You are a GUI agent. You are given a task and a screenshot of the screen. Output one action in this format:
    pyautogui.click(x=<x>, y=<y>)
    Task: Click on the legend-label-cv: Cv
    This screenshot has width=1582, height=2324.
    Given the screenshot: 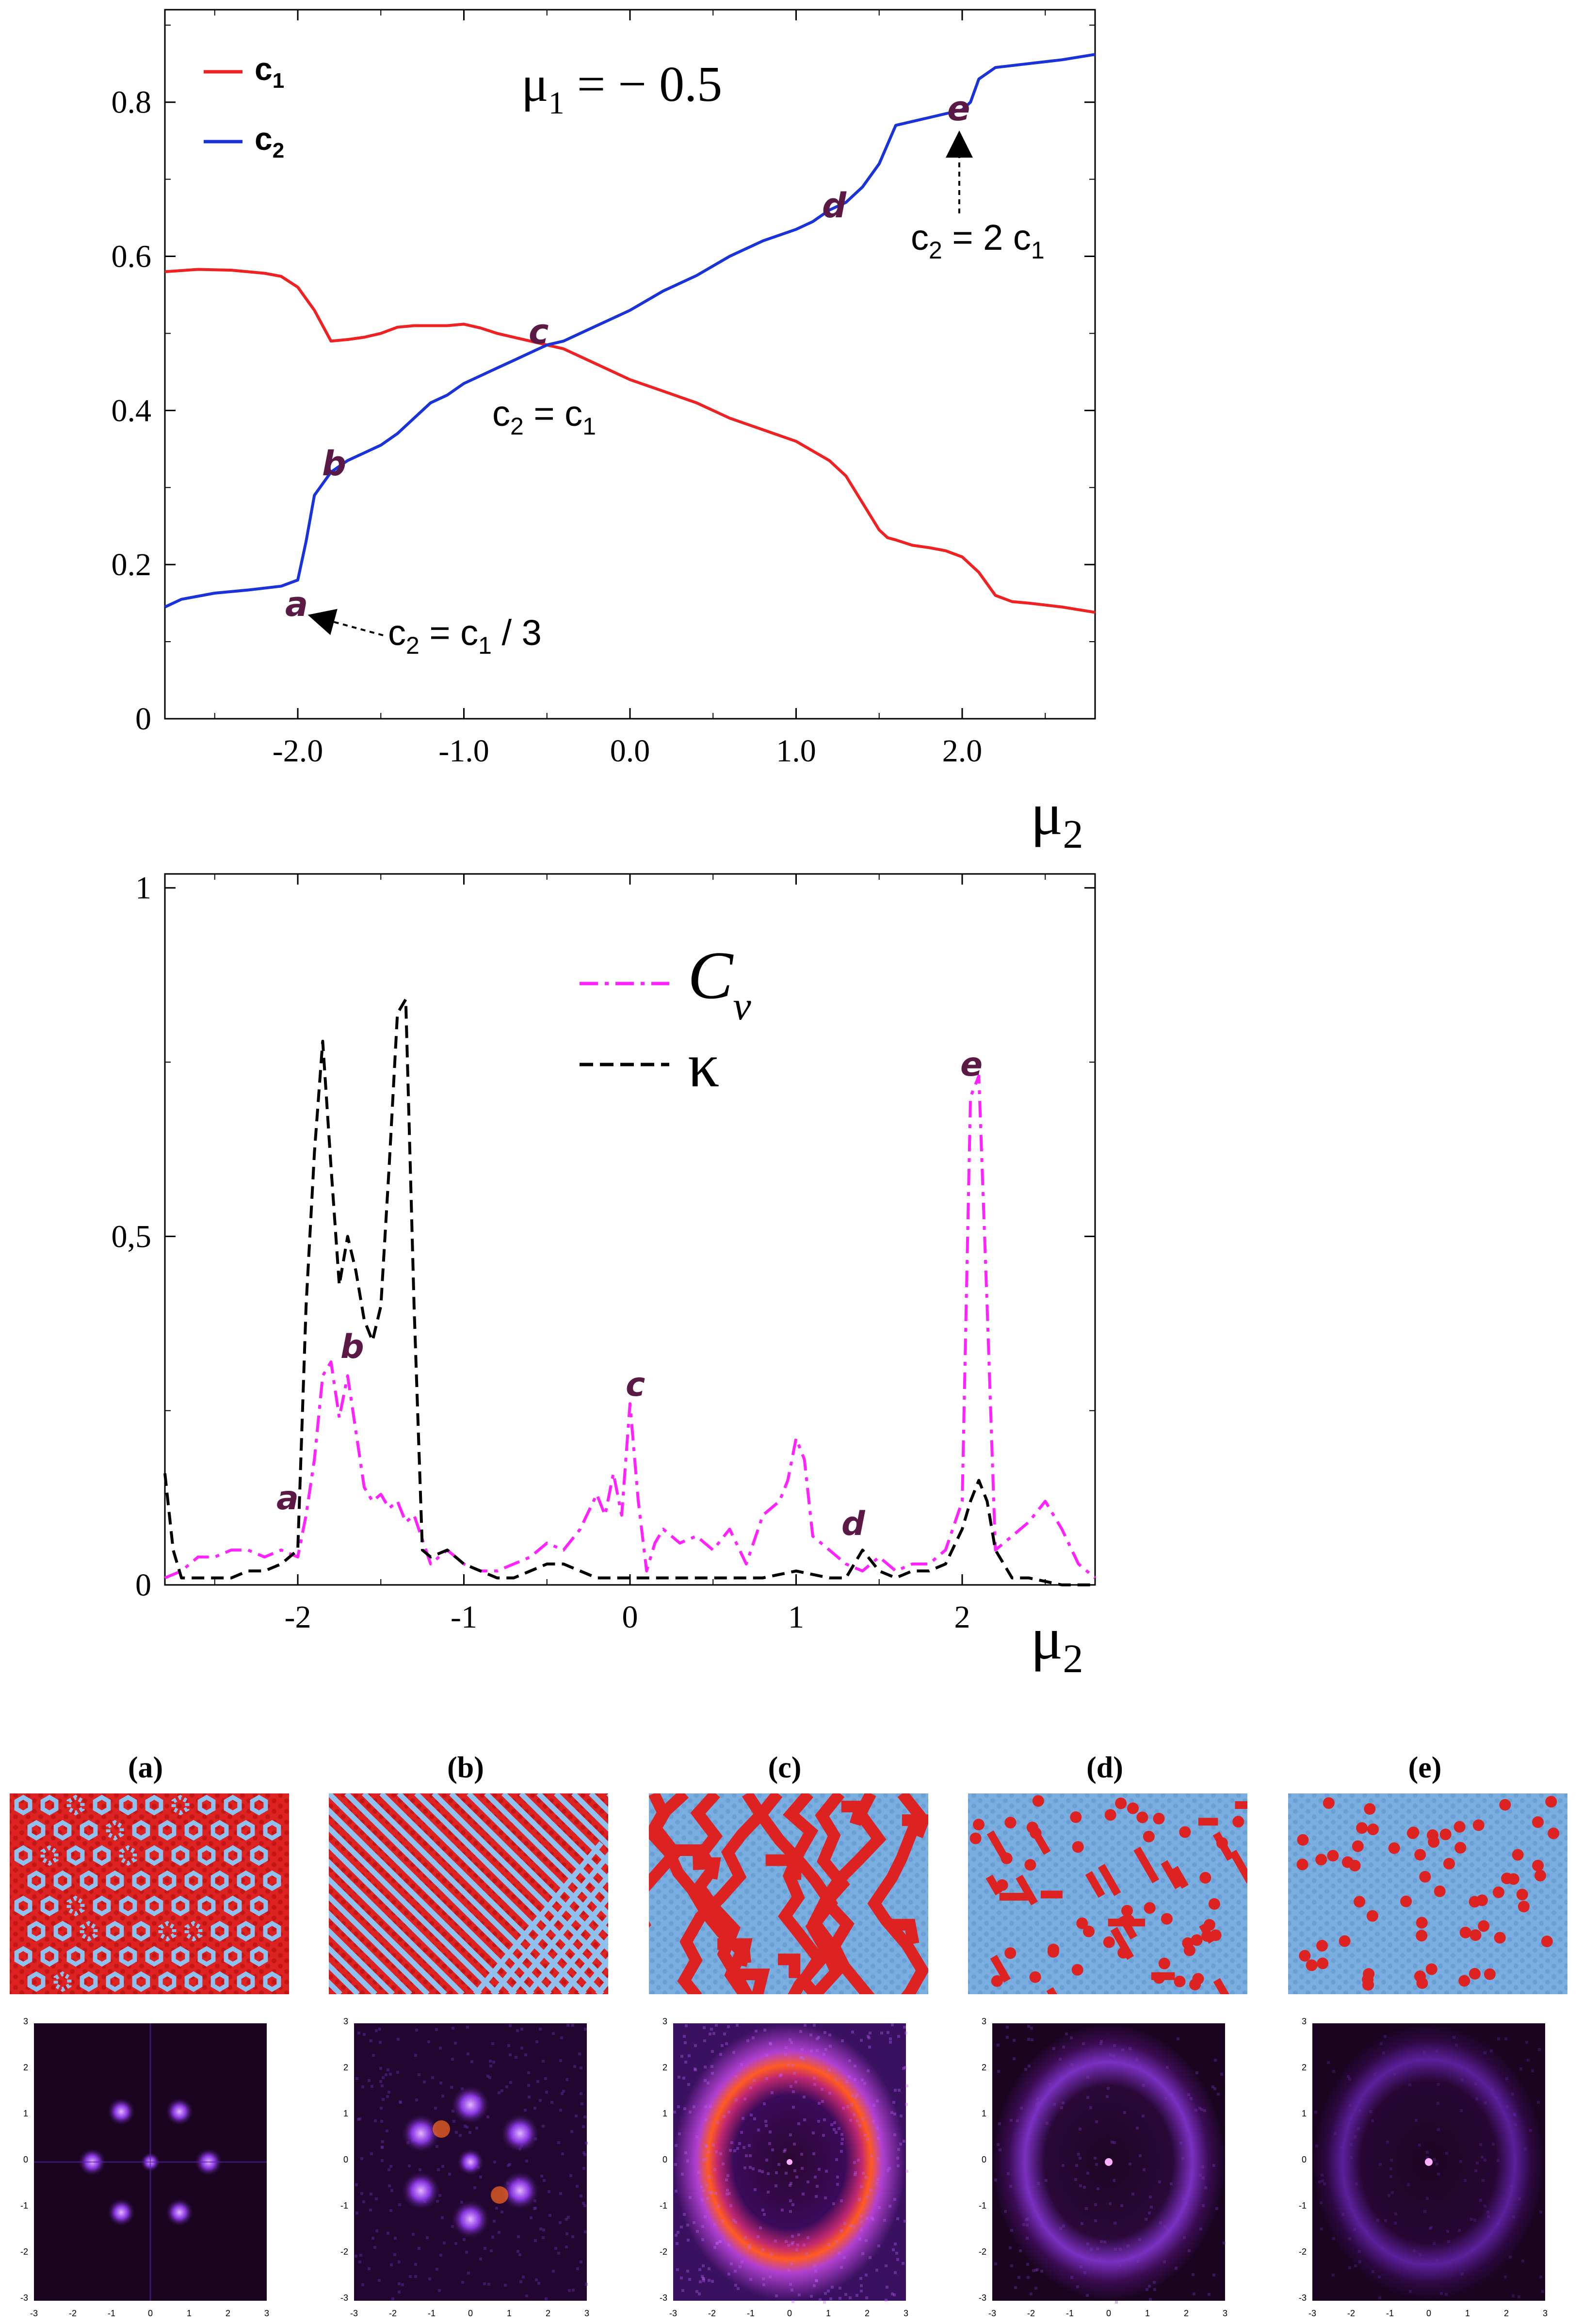 What is the action you would take?
    pyautogui.click(x=719, y=983)
    